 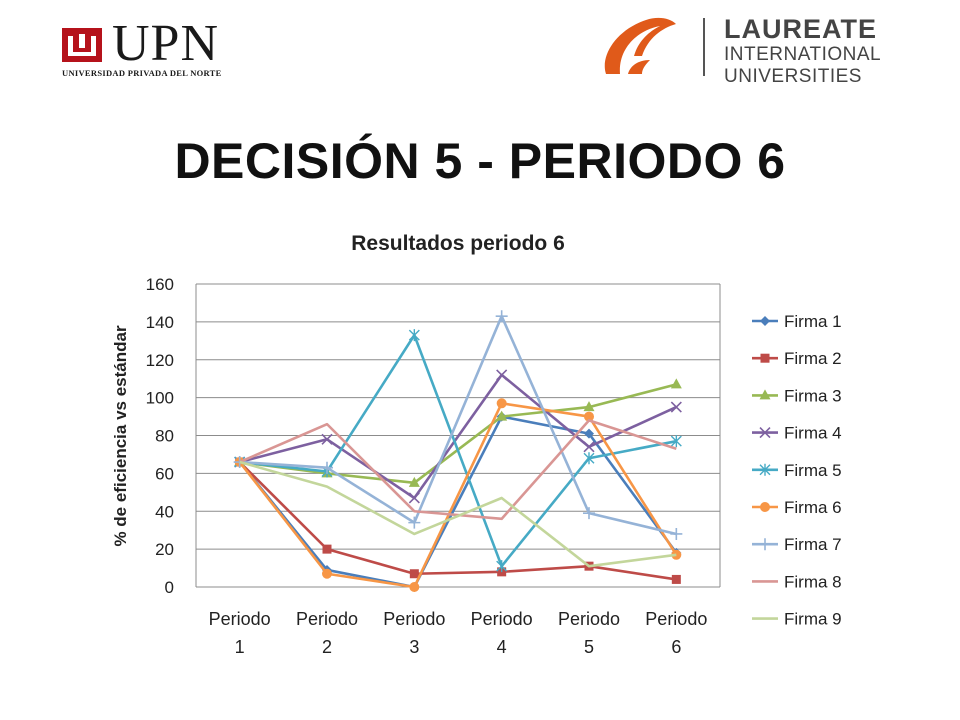 I want to click on legend-label-firma-1: Firma 1, so click(x=813, y=321).